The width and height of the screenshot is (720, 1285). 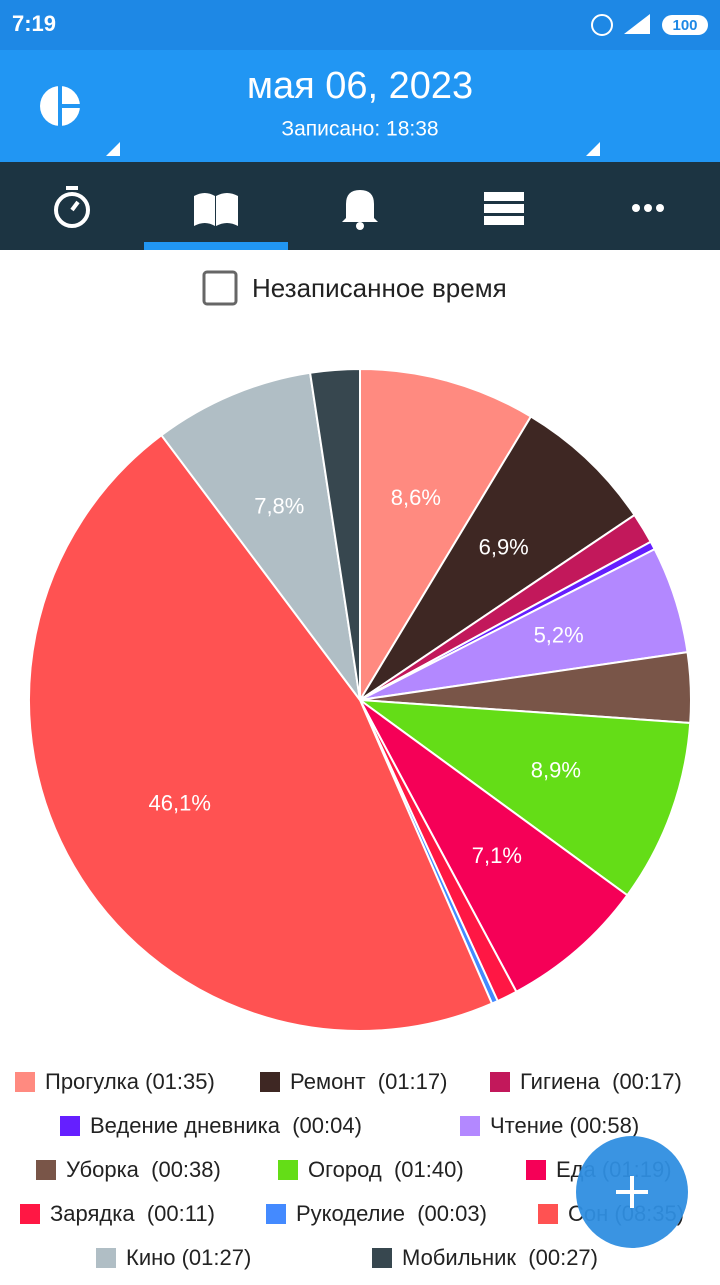 I want to click on logo-lines, so click(x=69, y=106).